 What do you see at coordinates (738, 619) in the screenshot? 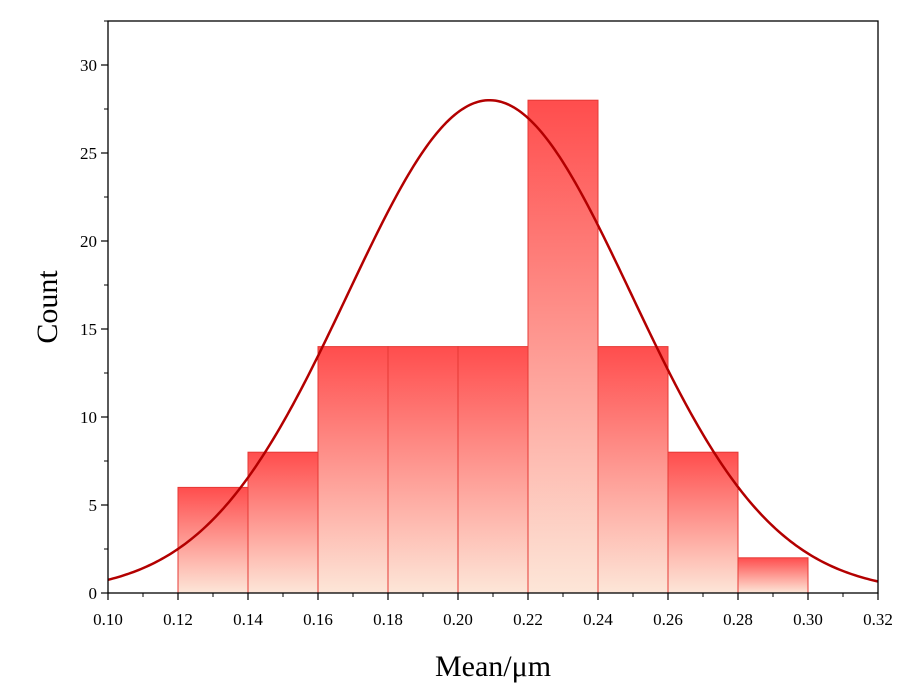
I see `x-tick-label: 0.28` at bounding box center [738, 619].